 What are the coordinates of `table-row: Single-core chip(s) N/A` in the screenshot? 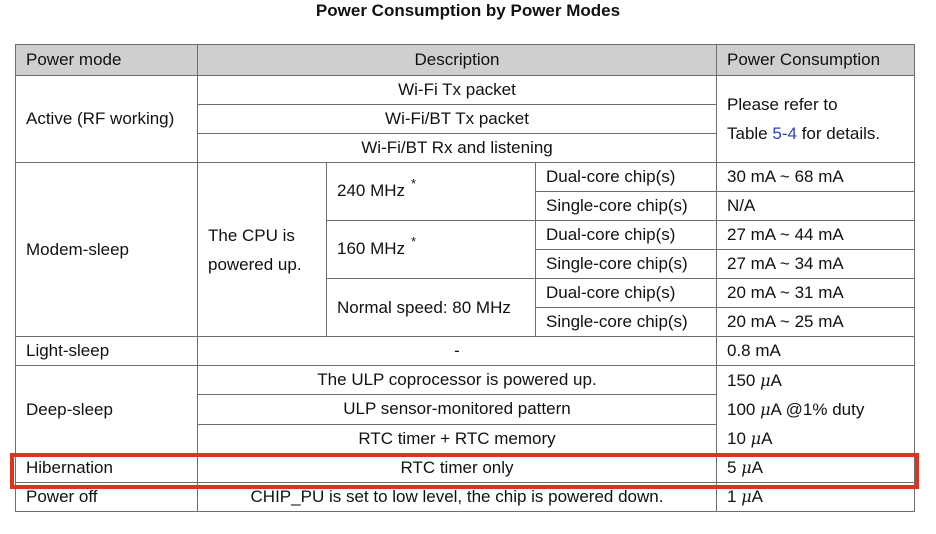 It's located at (465, 206).